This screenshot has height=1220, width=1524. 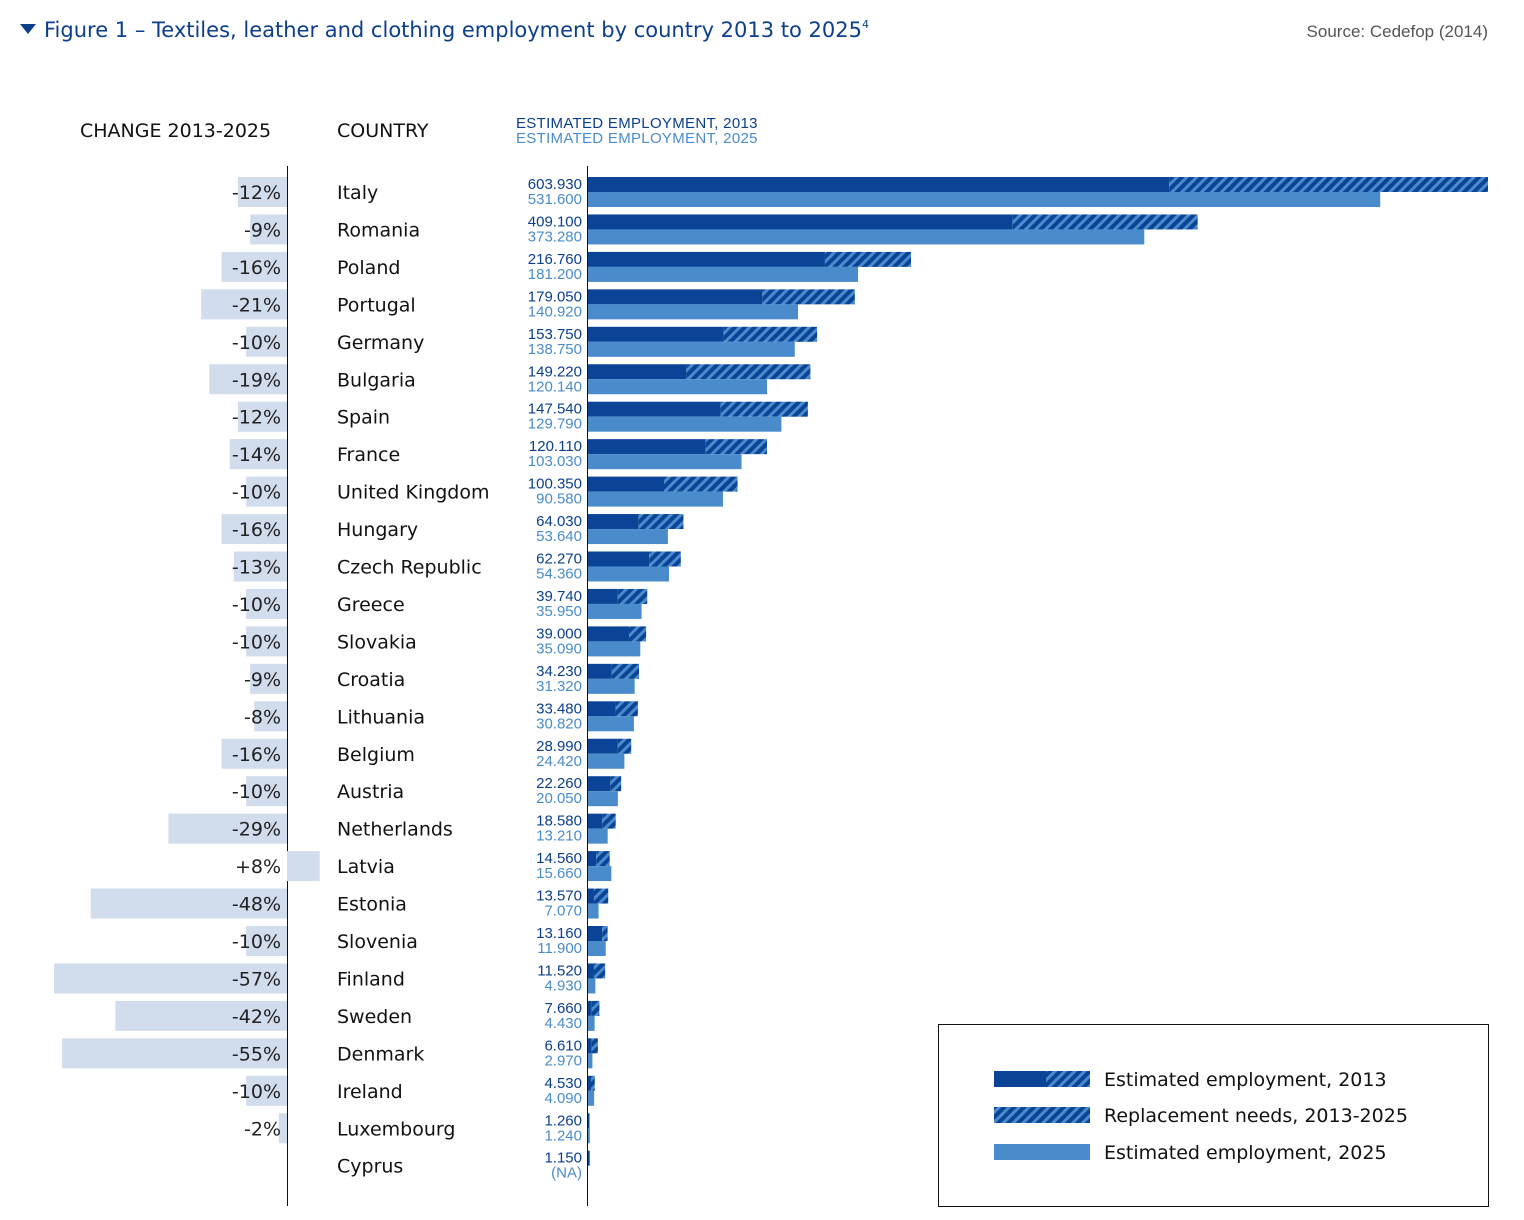 I want to click on bar-2013-austria, so click(x=599, y=784).